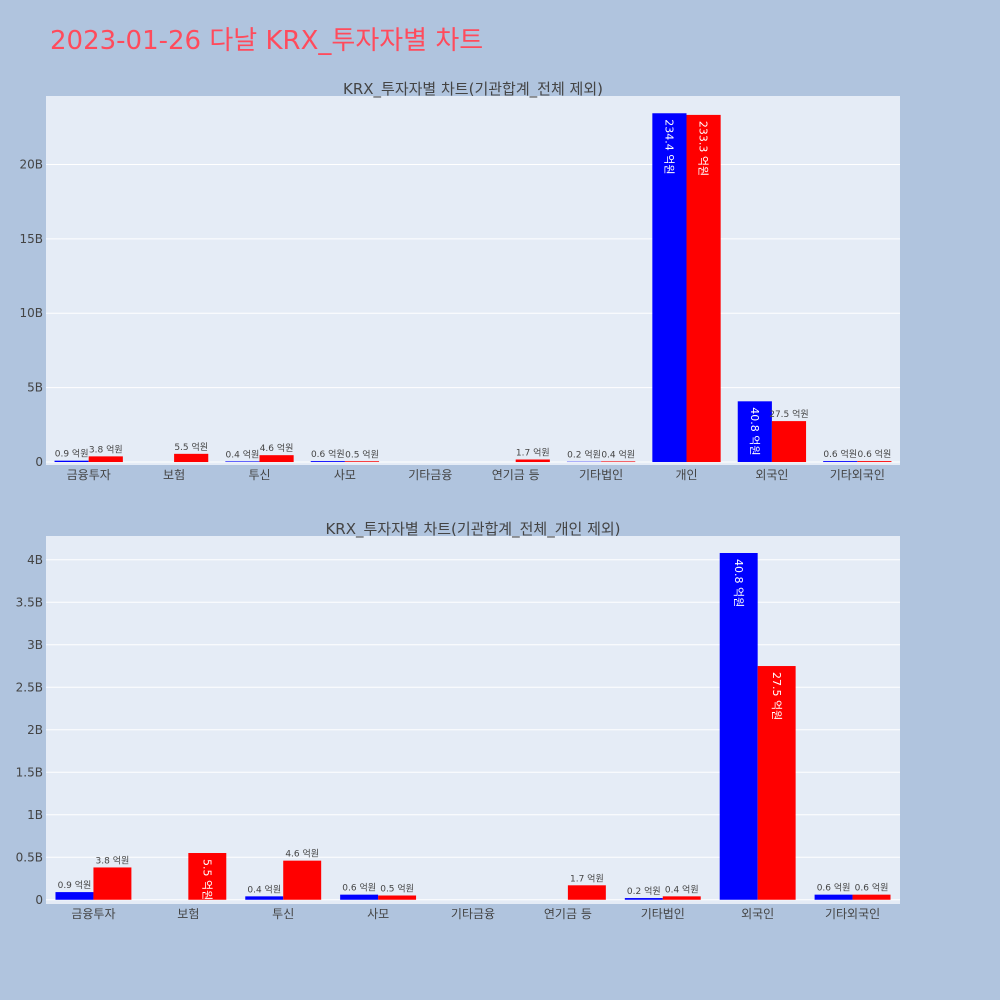  I want to click on y-tick-label: 1.5B, so click(29, 772).